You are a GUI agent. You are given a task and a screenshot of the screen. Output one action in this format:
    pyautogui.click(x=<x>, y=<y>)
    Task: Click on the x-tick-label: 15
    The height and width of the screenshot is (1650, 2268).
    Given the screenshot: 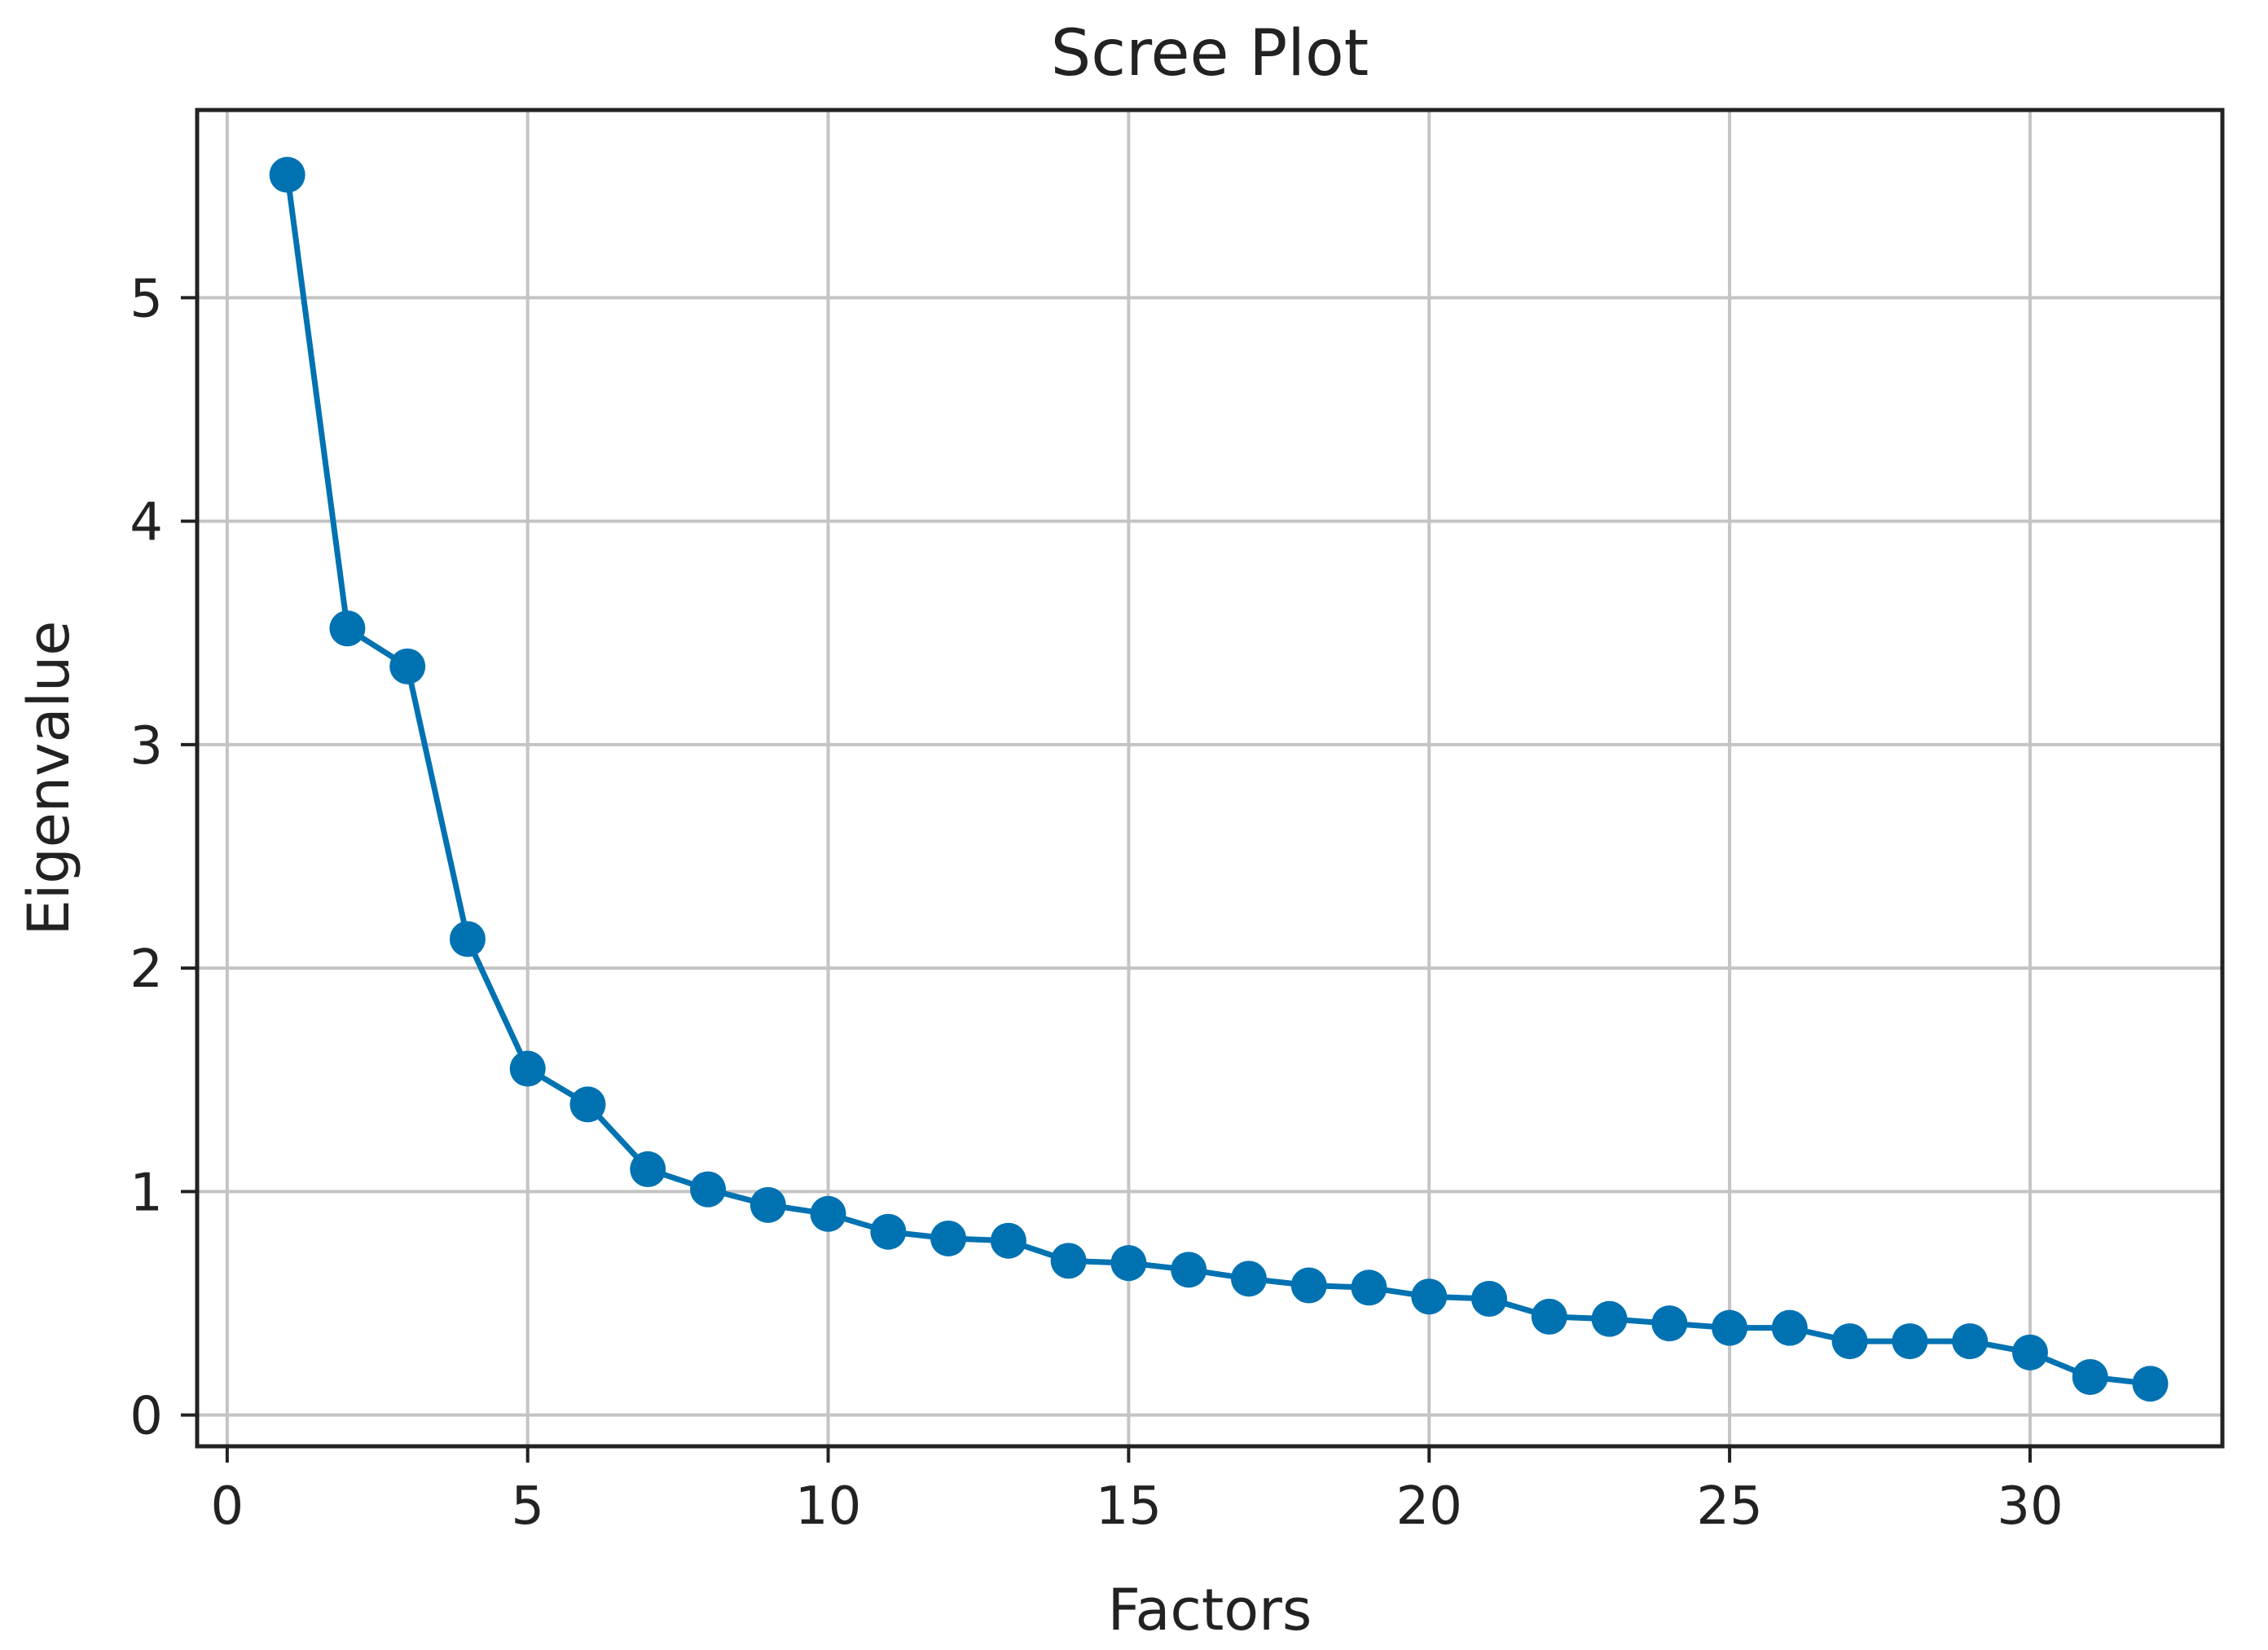 What is the action you would take?
    pyautogui.click(x=1129, y=1506)
    